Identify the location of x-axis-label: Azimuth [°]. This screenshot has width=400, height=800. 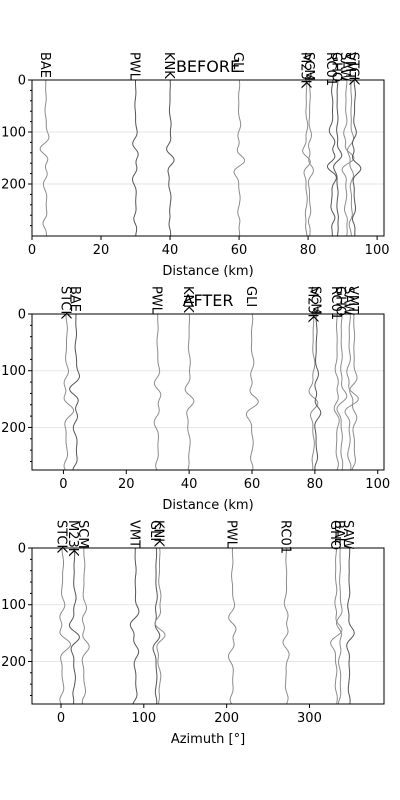
(208, 739).